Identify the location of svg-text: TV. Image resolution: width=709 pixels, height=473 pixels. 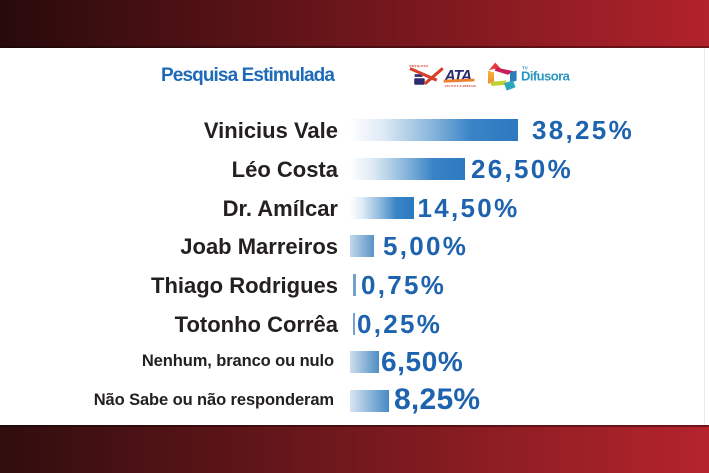
(525, 68).